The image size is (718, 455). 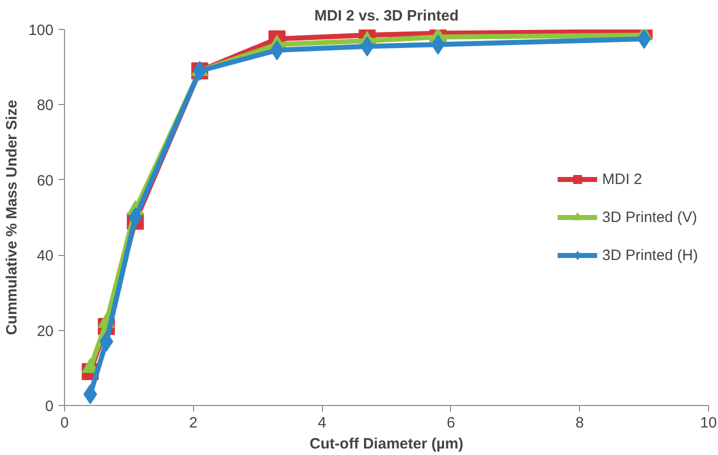 What do you see at coordinates (622, 179) in the screenshot?
I see `legend-label: MDI 2` at bounding box center [622, 179].